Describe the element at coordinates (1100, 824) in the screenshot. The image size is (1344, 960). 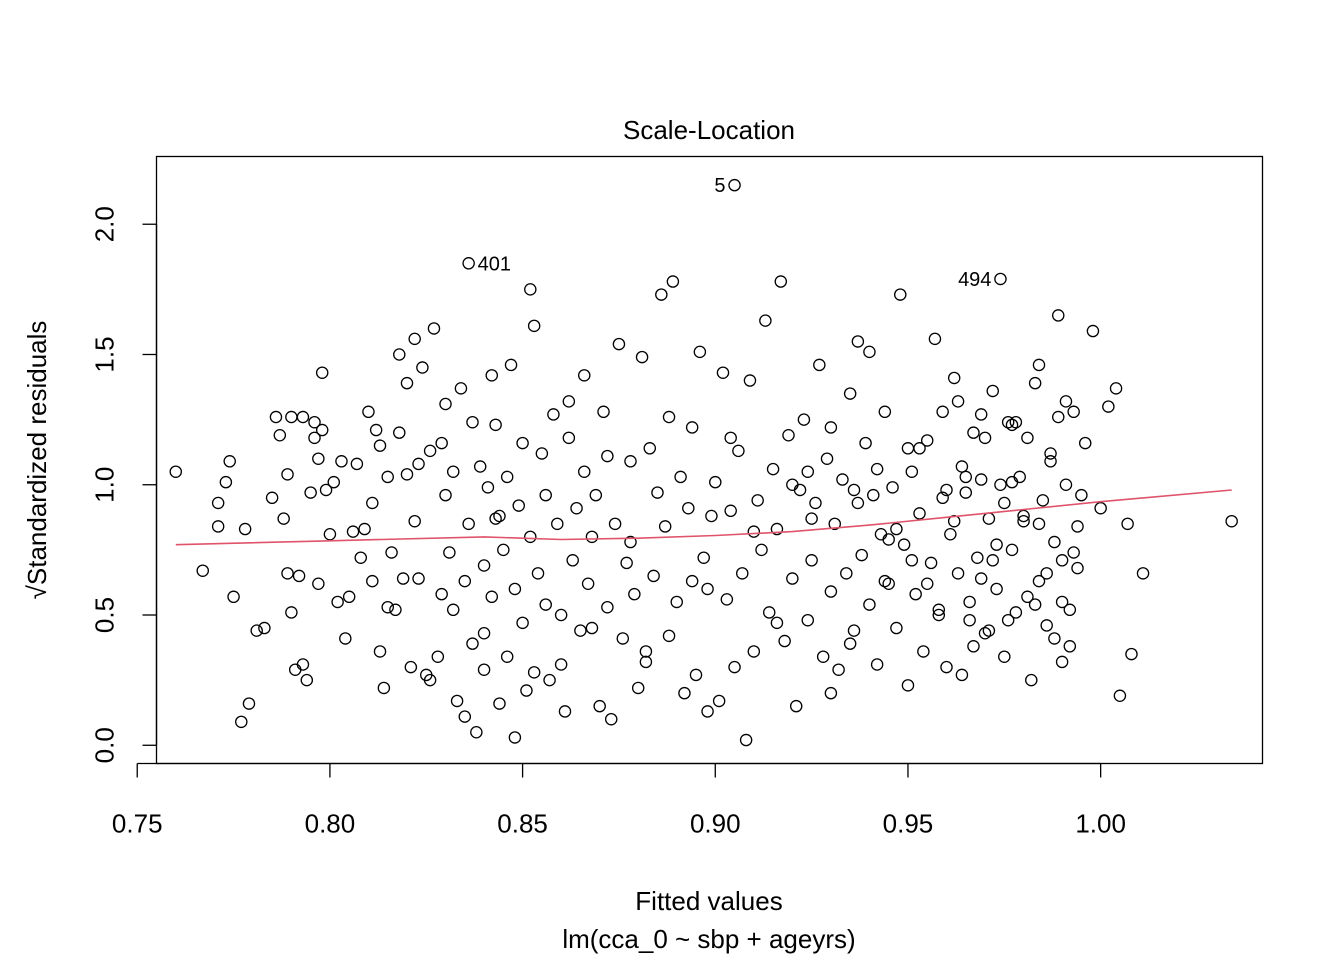
I see `x-tick-label: 1.00` at that location.